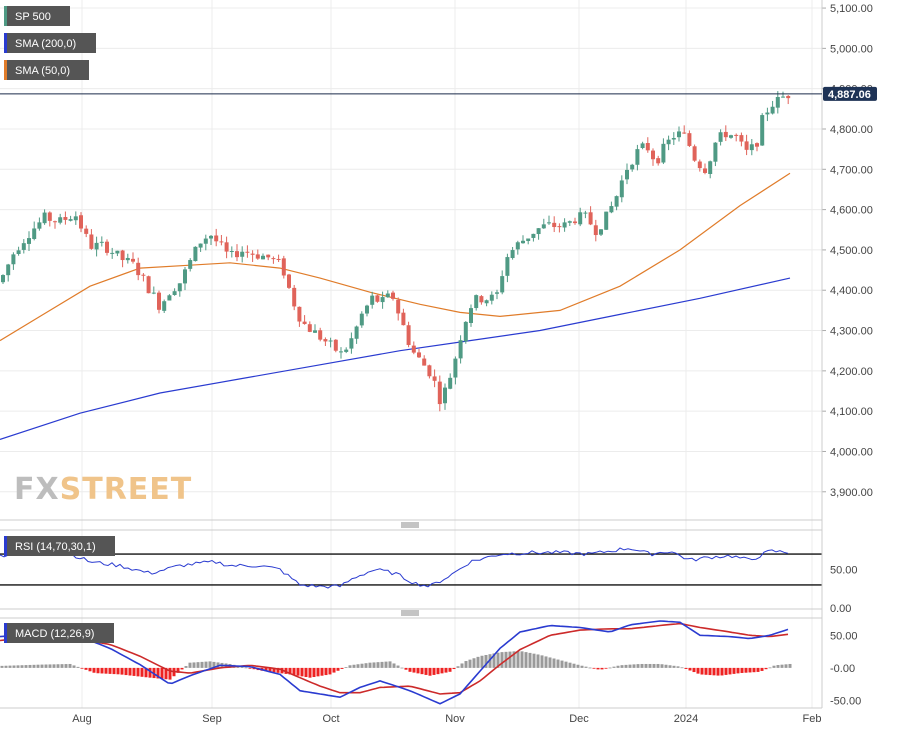 This screenshot has height=731, width=898. What do you see at coordinates (851, 170) in the screenshot?
I see `y-tick-label: 4,700.00` at bounding box center [851, 170].